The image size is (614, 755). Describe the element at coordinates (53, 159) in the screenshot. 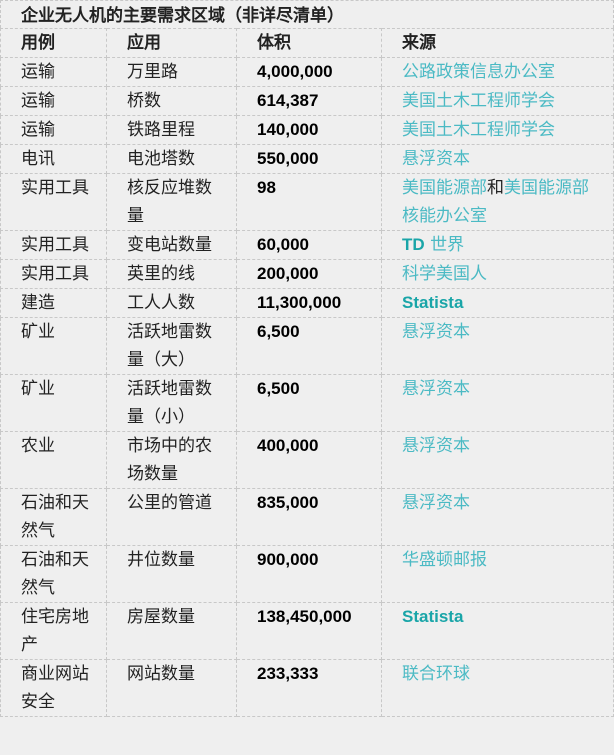

I see `use-case-cell: 电讯` at that location.